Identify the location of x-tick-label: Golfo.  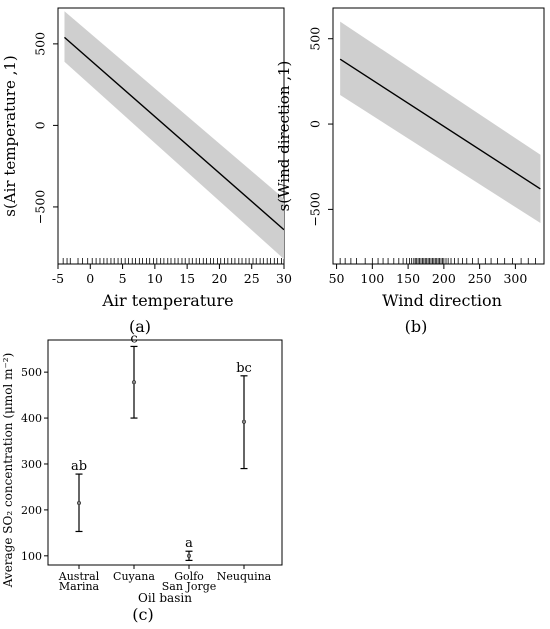
(189, 576).